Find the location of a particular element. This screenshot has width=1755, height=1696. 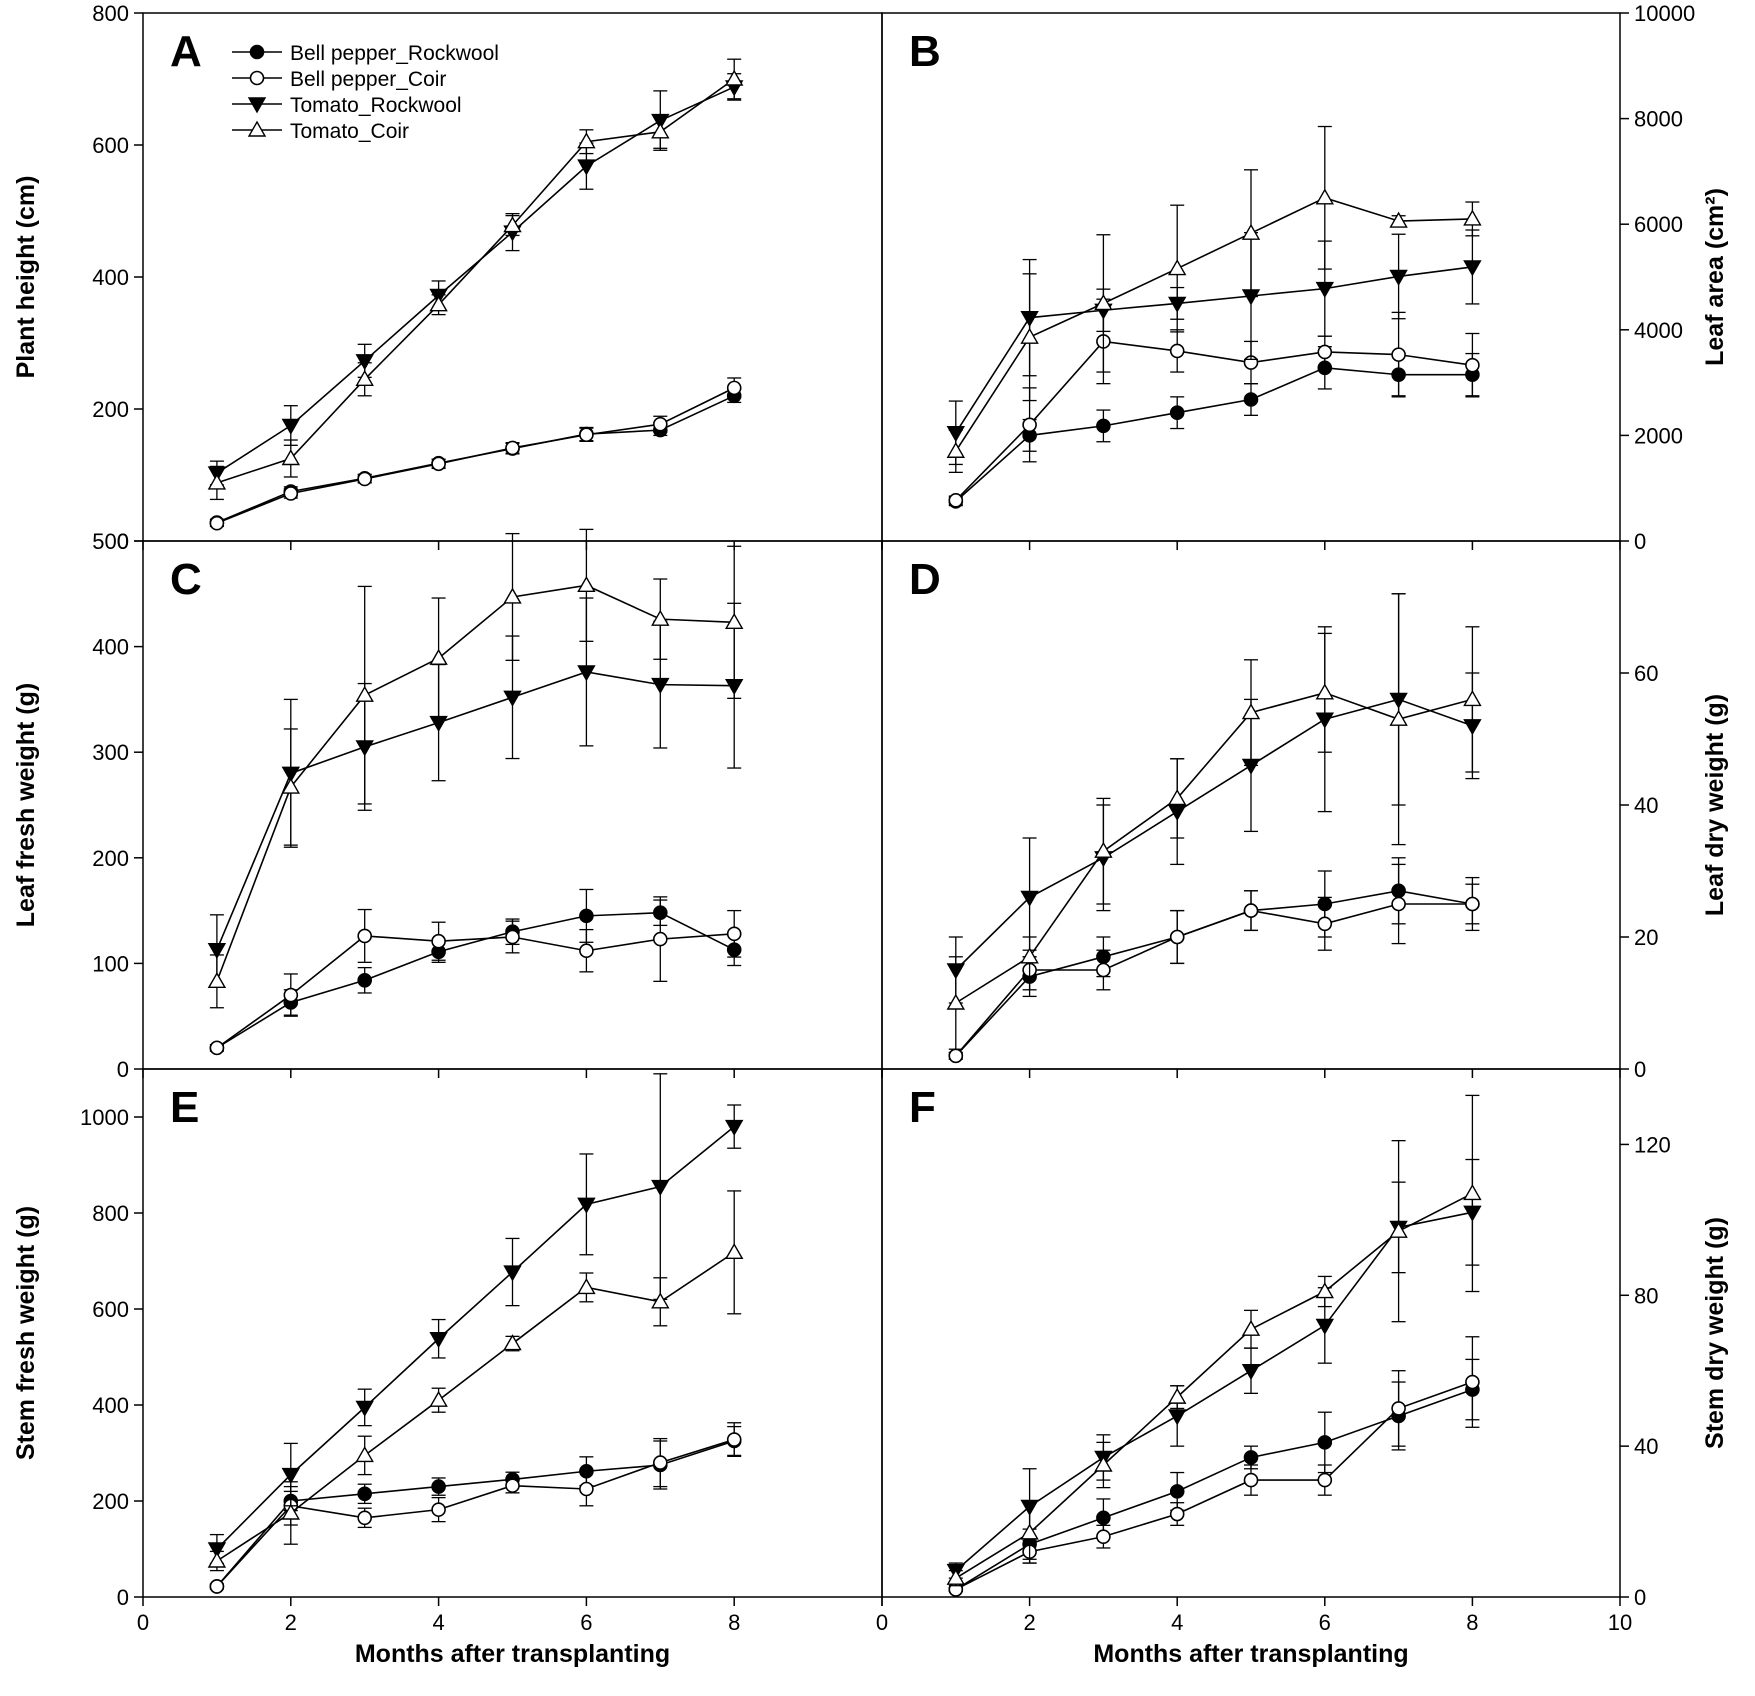

panel-letter: A is located at coordinates (186, 51).